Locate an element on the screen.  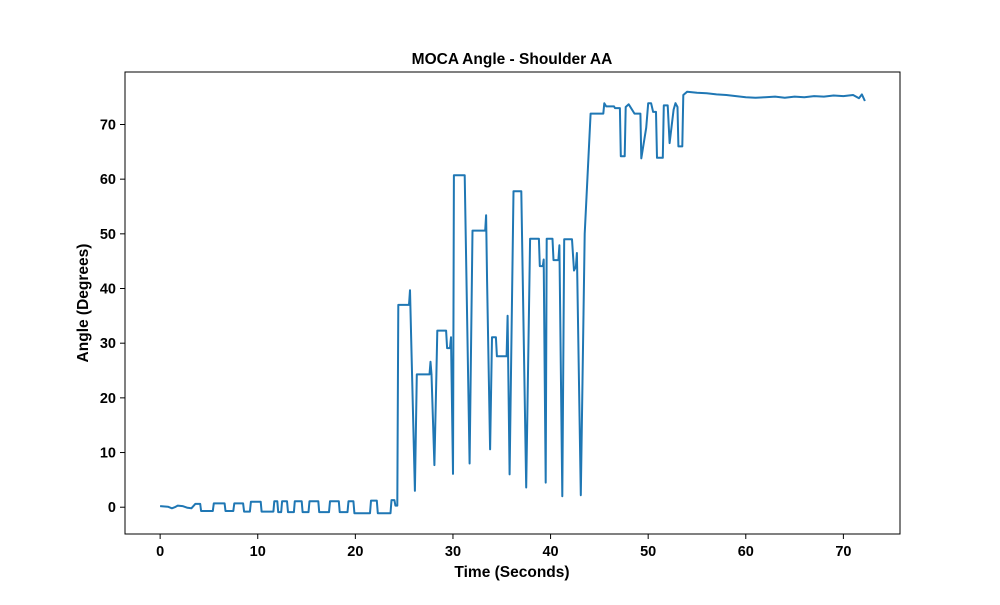
y-tick-label: 0 is located at coordinates (112, 508).